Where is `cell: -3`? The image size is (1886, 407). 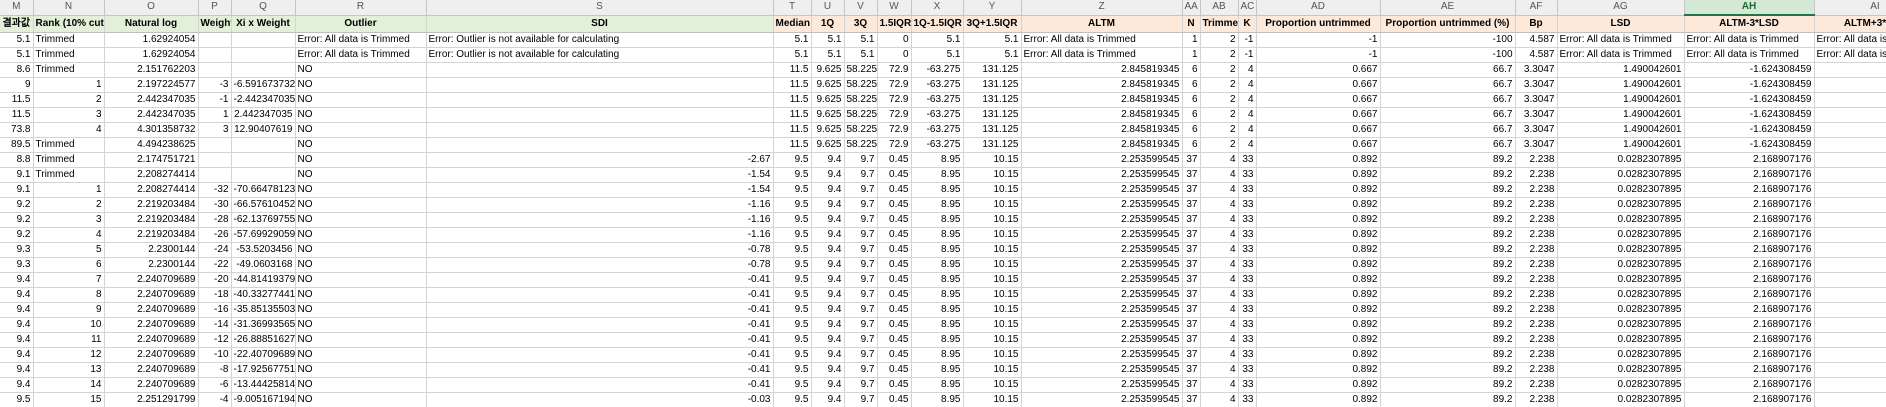 cell: -3 is located at coordinates (215, 85).